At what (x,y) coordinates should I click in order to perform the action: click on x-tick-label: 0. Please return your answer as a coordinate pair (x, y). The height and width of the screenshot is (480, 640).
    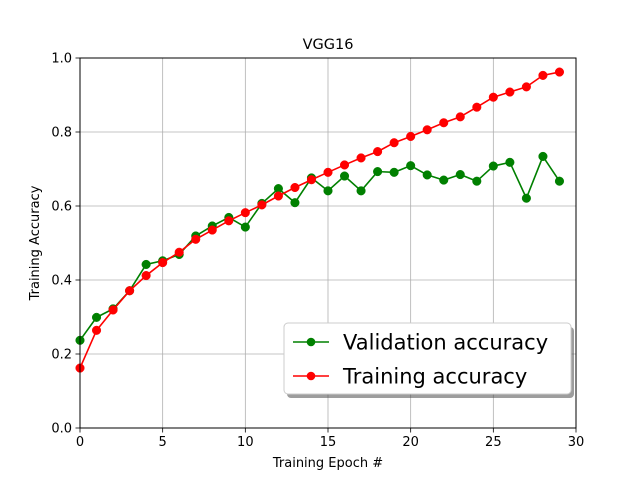
    Looking at the image, I should click on (80, 442).